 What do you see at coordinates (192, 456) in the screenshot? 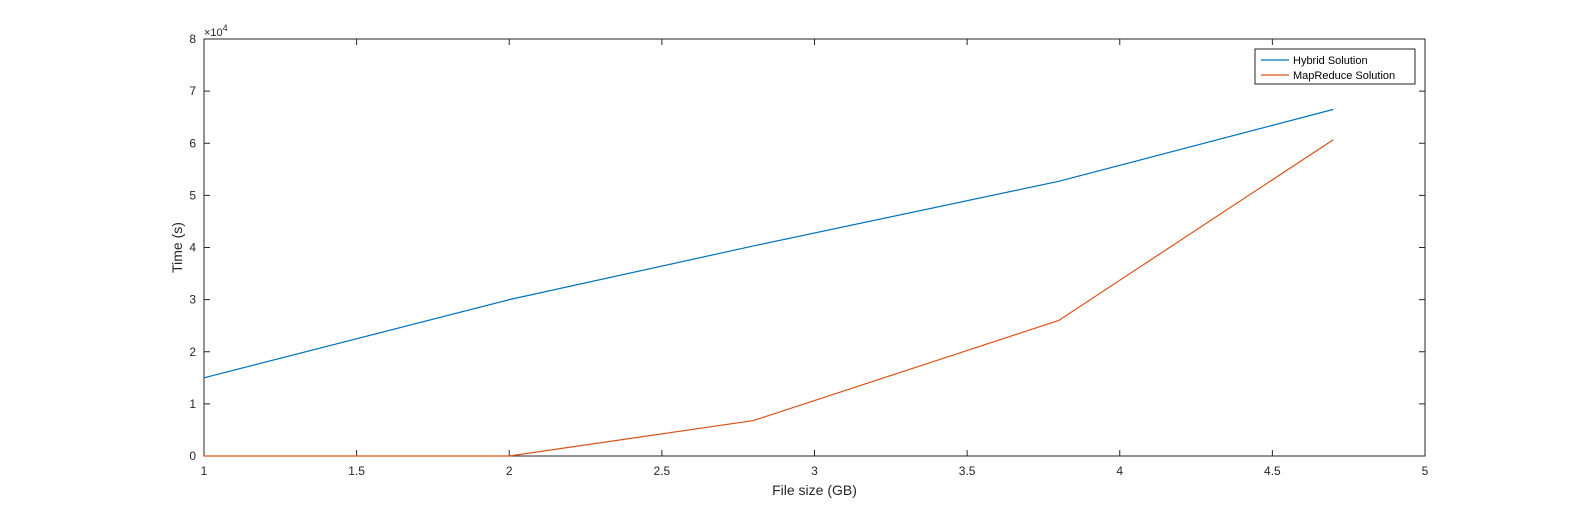
I see `y-tick-label: 0` at bounding box center [192, 456].